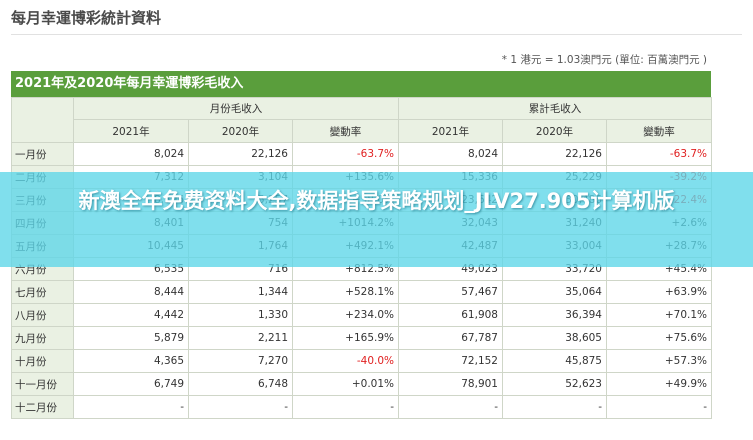 This screenshot has height=440, width=753. I want to click on change-rate-cell: +70.1%, so click(659, 315).